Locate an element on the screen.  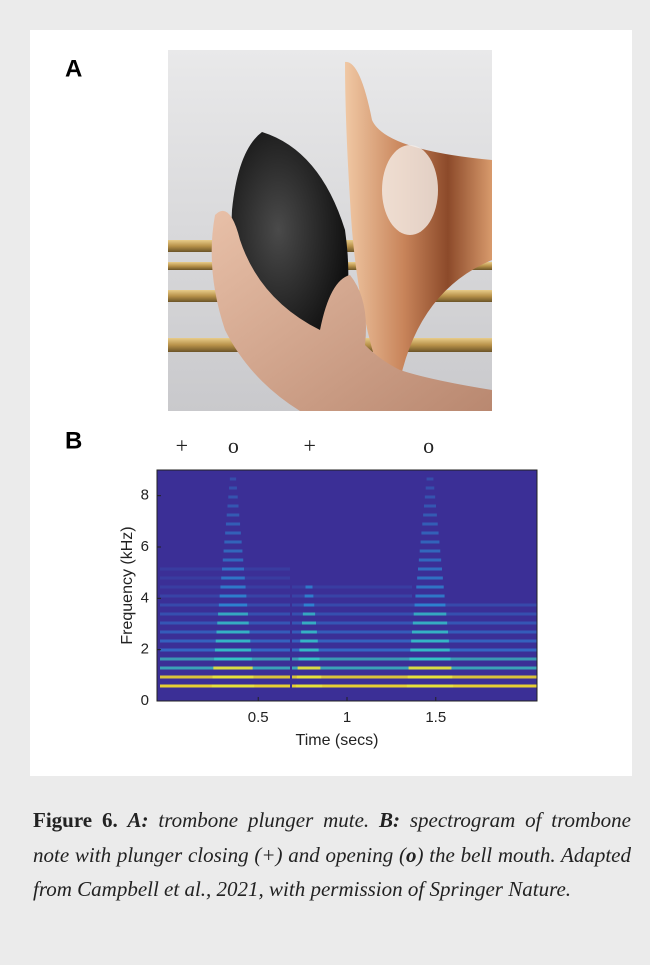
panel-label: A is located at coordinates (73, 68).